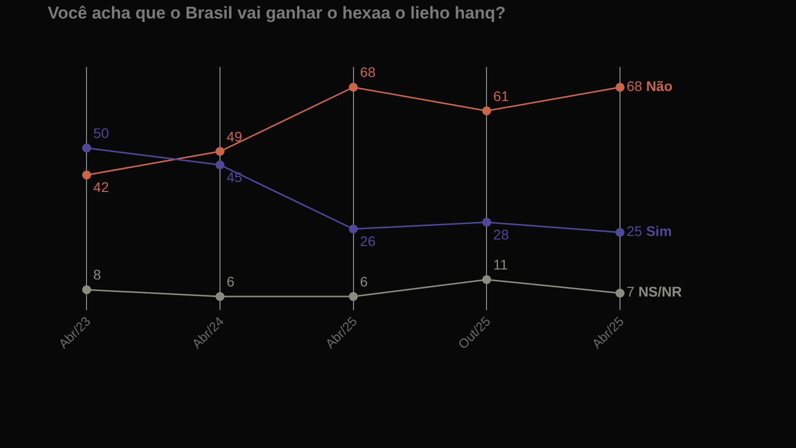 Image resolution: width=796 pixels, height=448 pixels. I want to click on data-label: 42, so click(101, 187).